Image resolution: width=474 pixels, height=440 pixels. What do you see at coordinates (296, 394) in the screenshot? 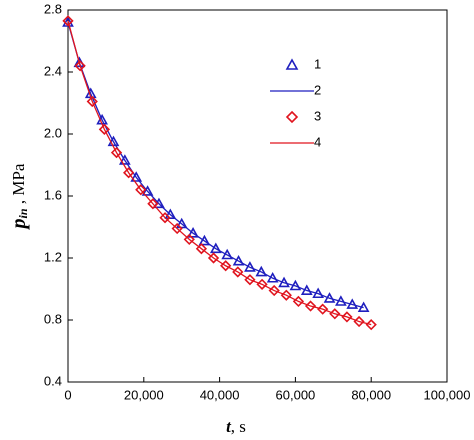
I see `x-tick-label: 60,000` at bounding box center [296, 394].